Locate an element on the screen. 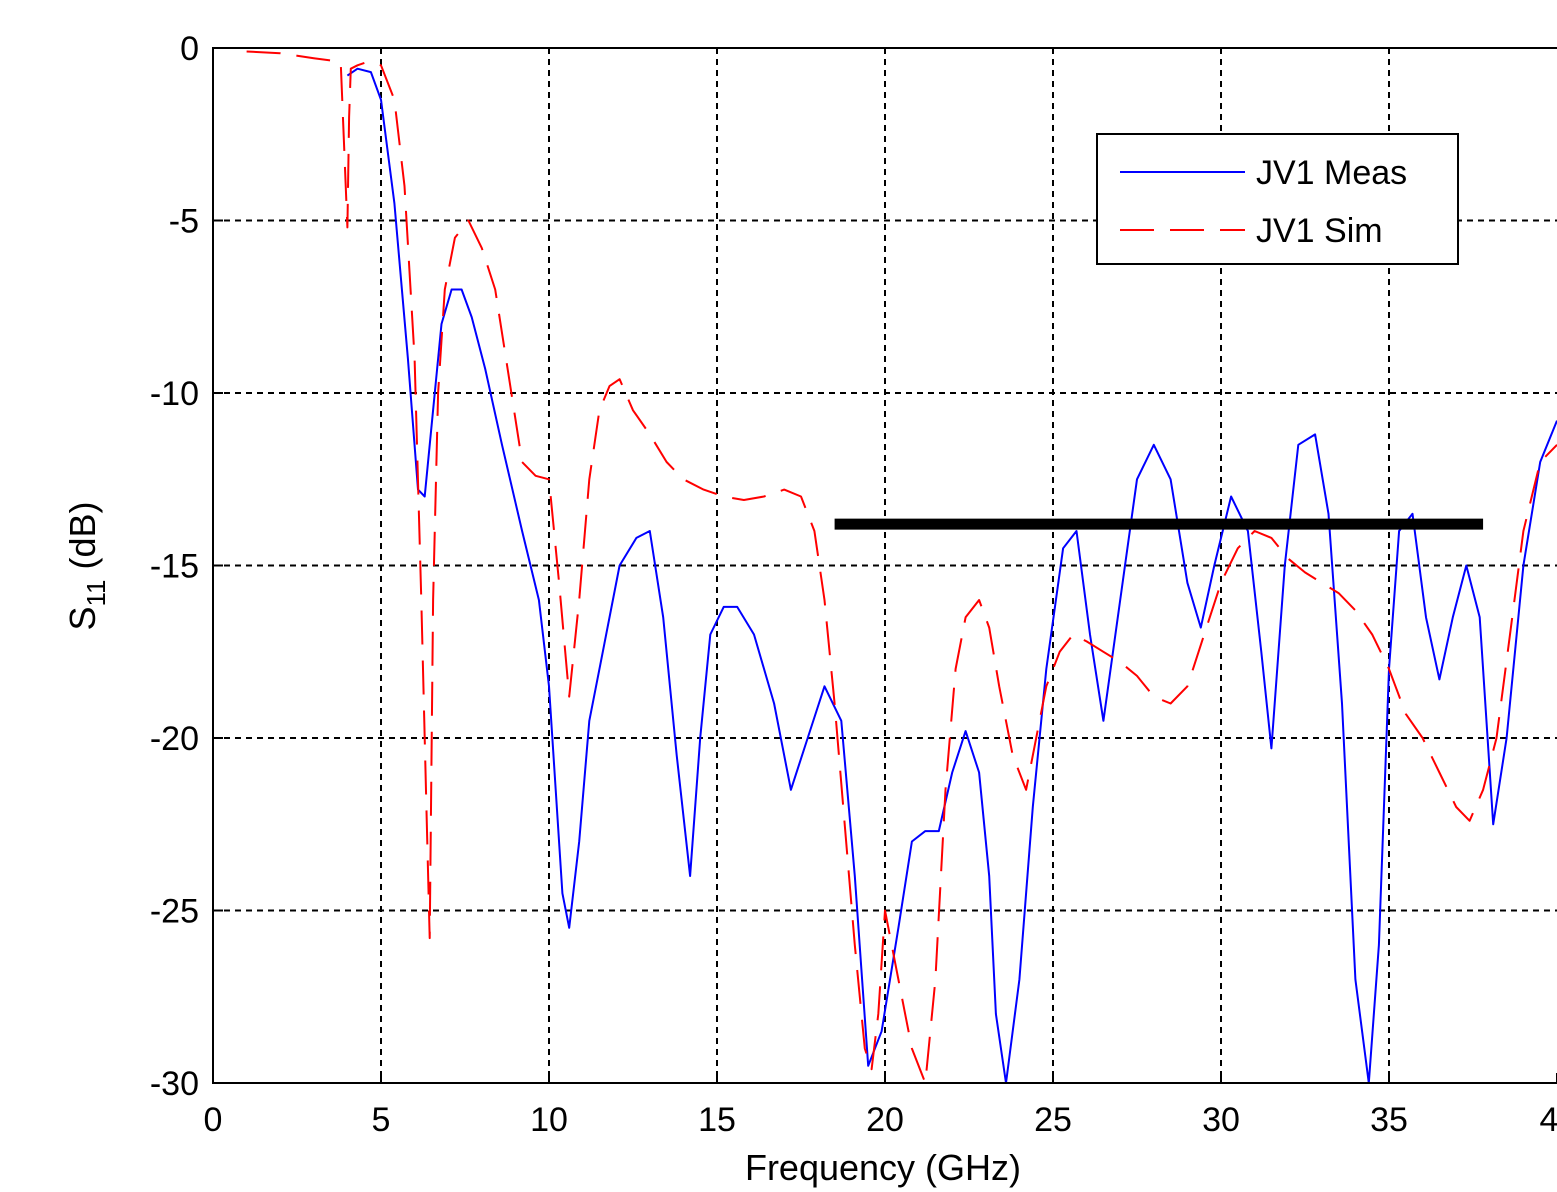 The height and width of the screenshot is (1192, 1557). y-tick-label: -10 is located at coordinates (174, 394).